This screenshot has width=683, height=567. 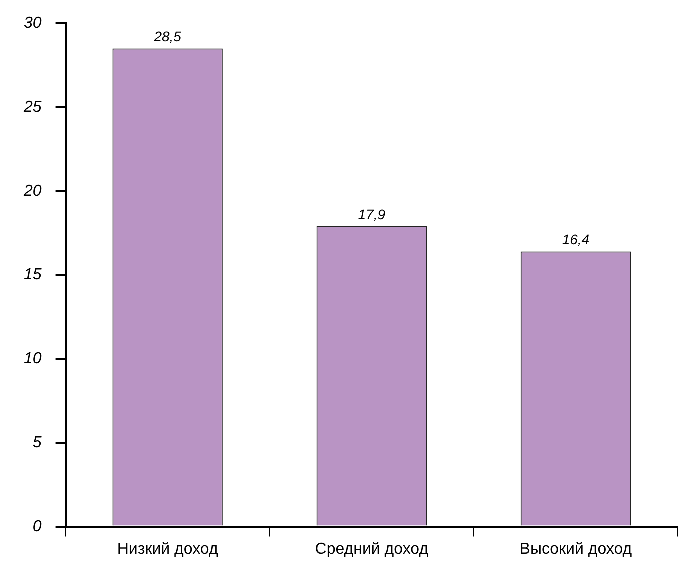 What do you see at coordinates (33, 275) in the screenshot?
I see `y-tick-label: 15` at bounding box center [33, 275].